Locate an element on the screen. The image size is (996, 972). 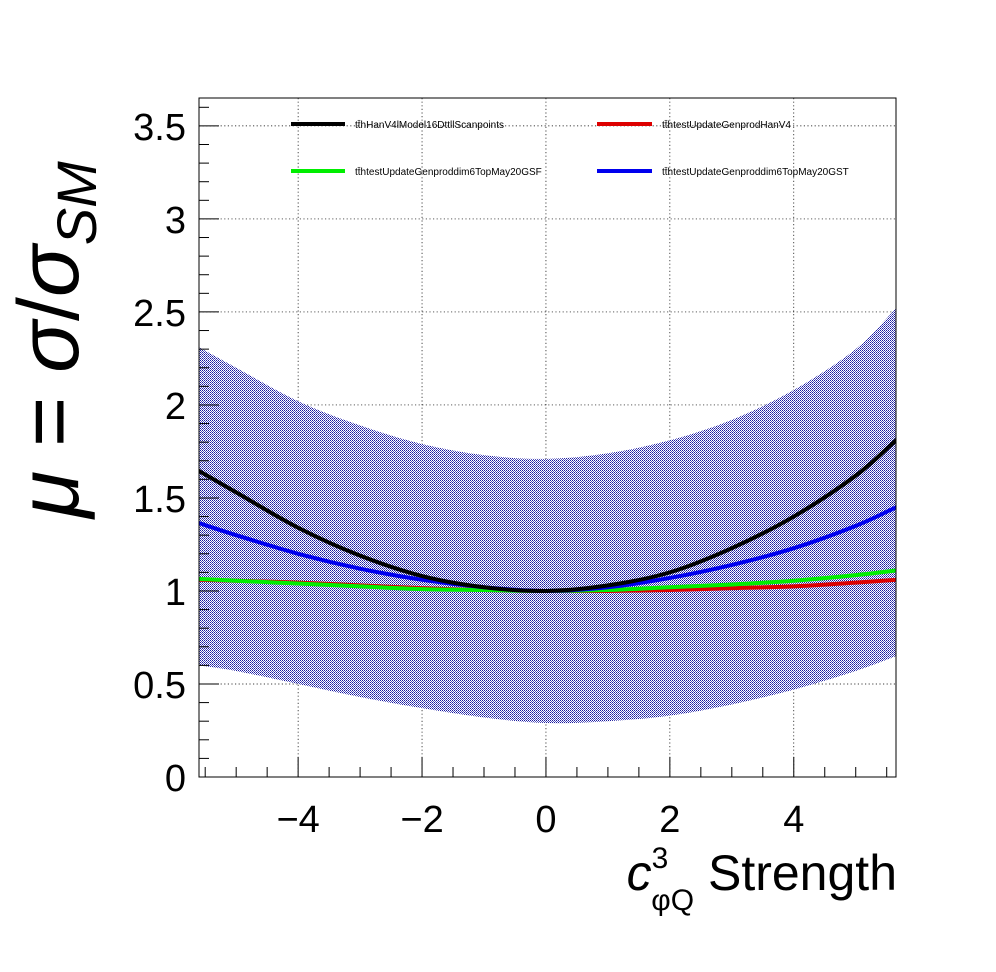
x-axis-title-suffix: Strength is located at coordinates (795, 873).